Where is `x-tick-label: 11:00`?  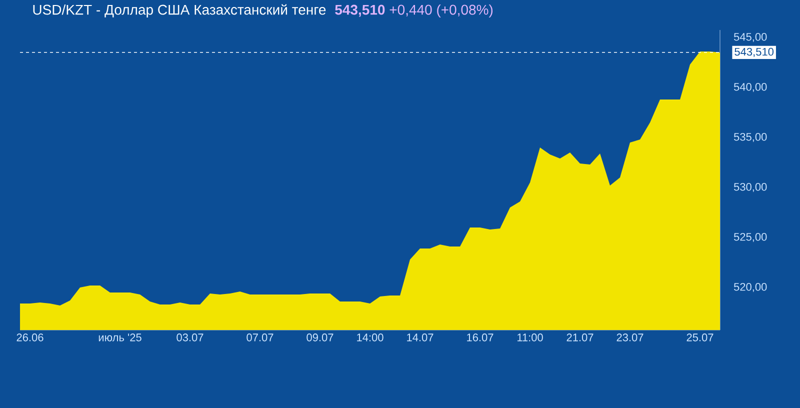 x-tick-label: 11:00 is located at coordinates (530, 338).